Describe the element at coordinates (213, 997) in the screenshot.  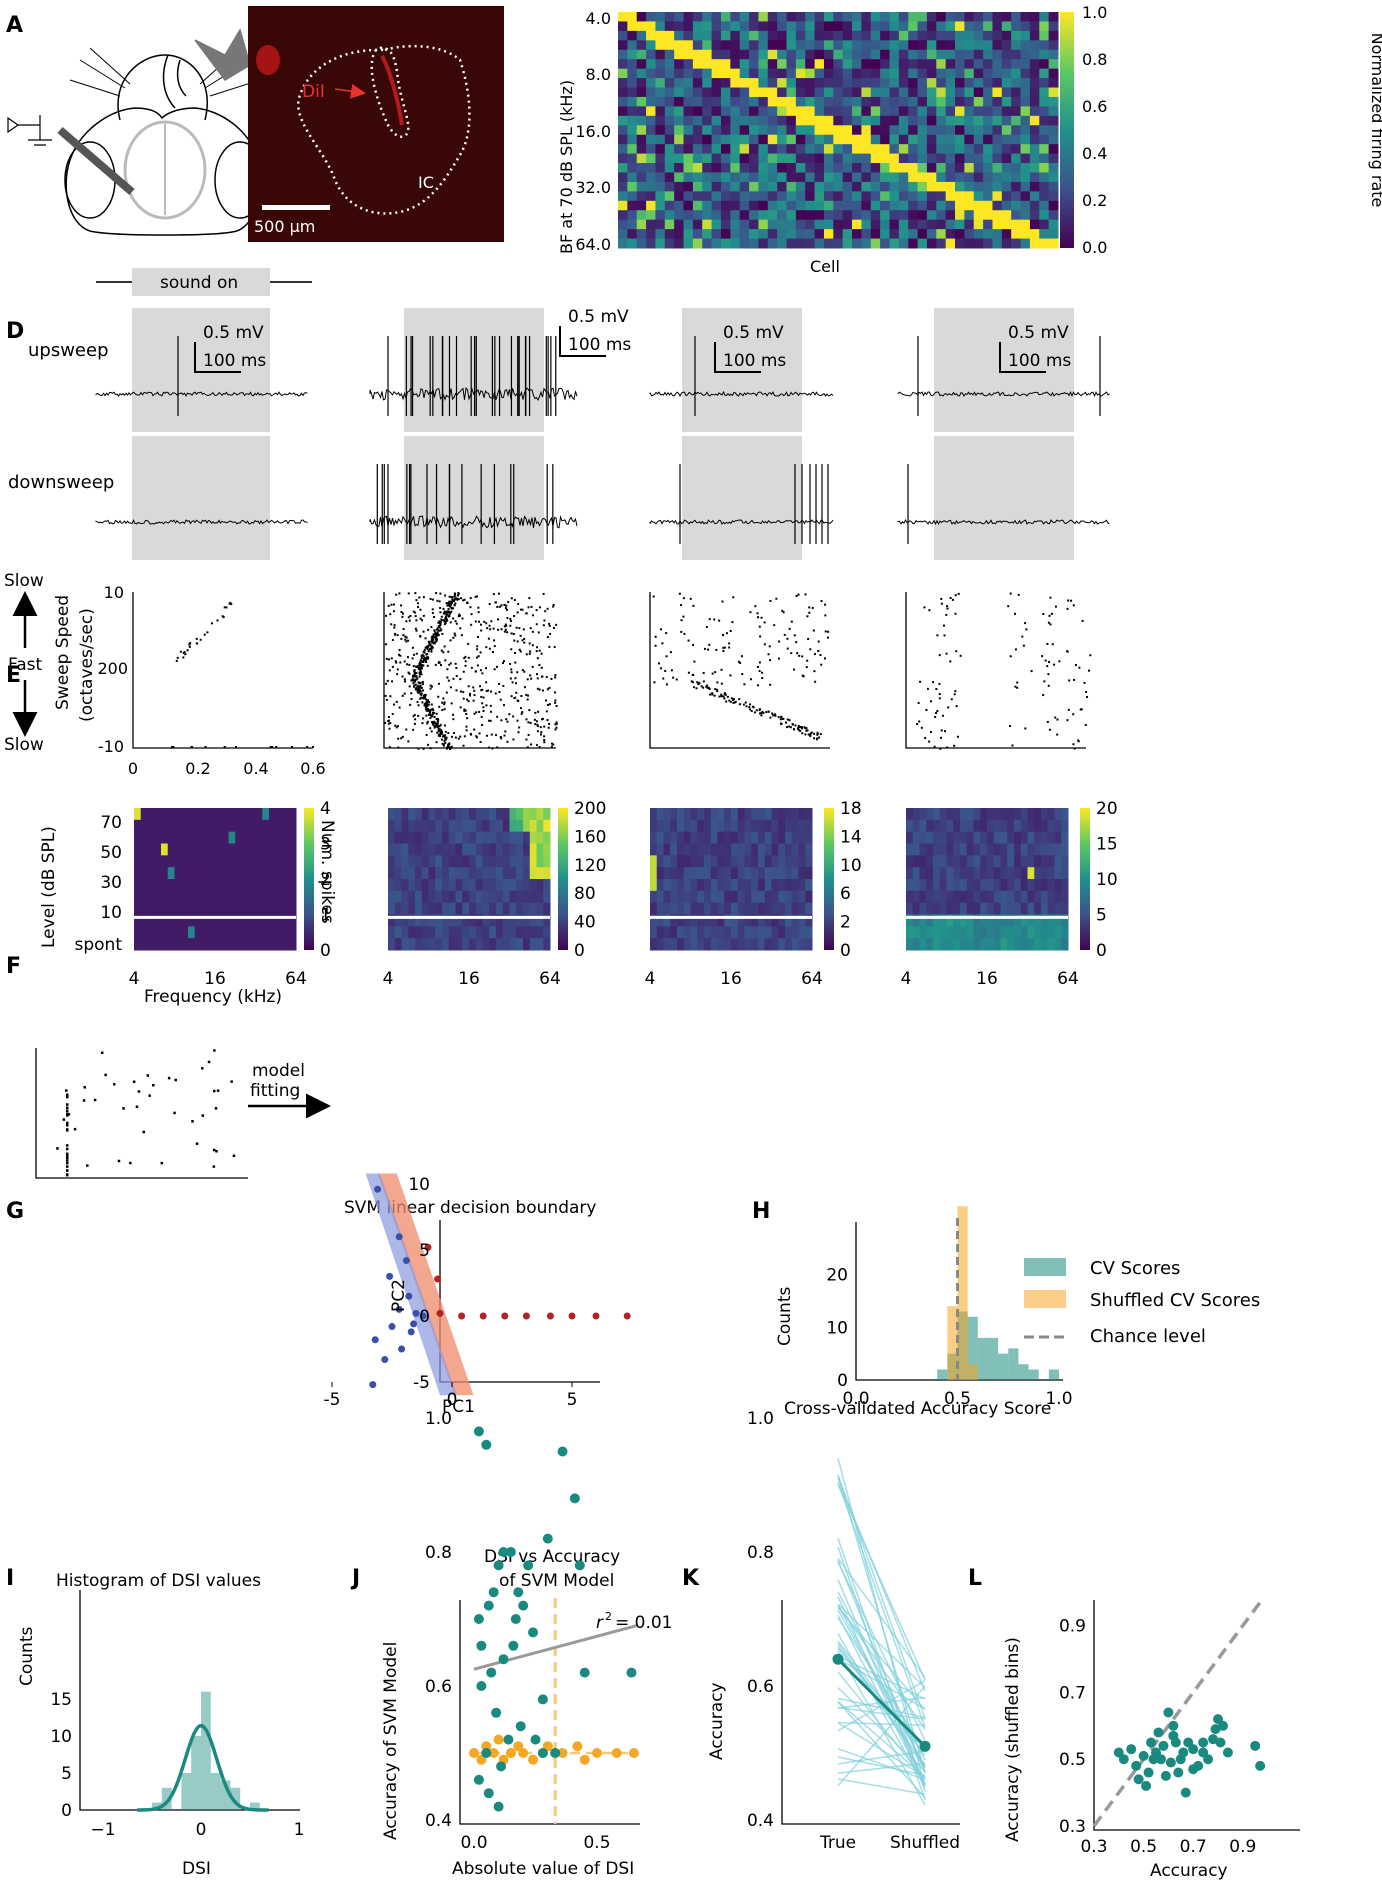
I see `f-xlabel: Frequency (kHz)` at that location.